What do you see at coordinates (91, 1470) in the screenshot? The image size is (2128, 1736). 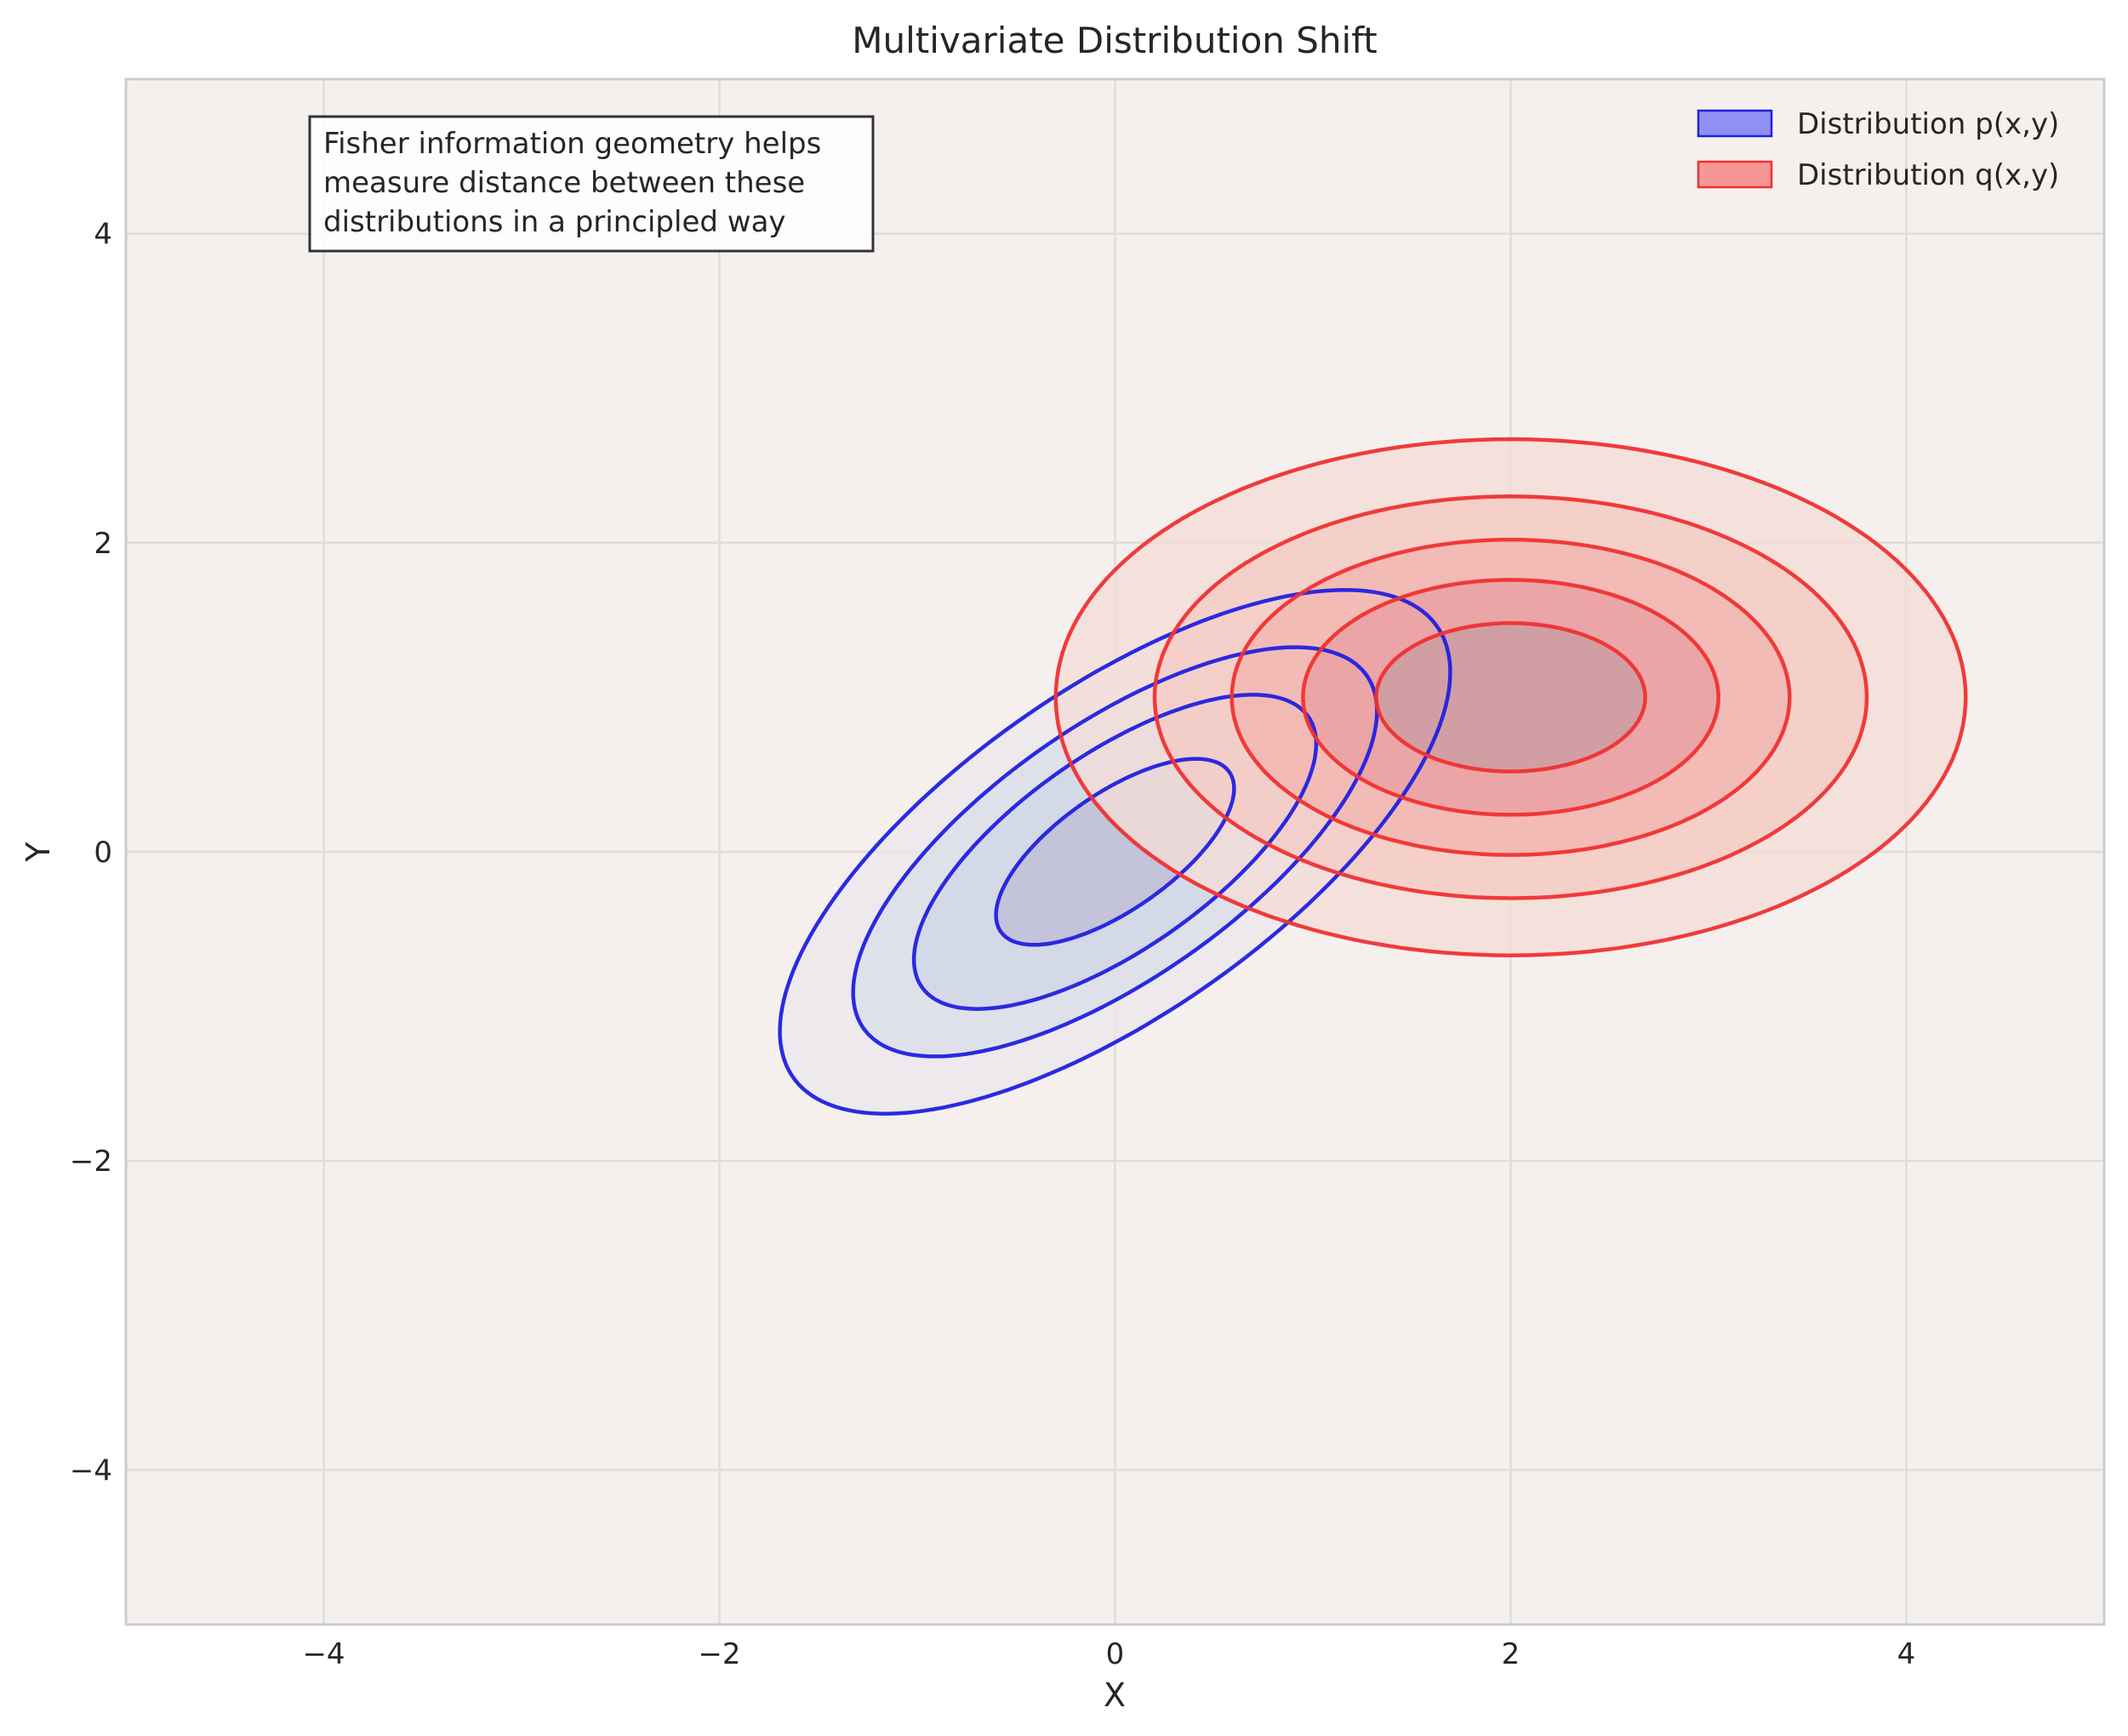 I see `y-tick-label: −4` at bounding box center [91, 1470].